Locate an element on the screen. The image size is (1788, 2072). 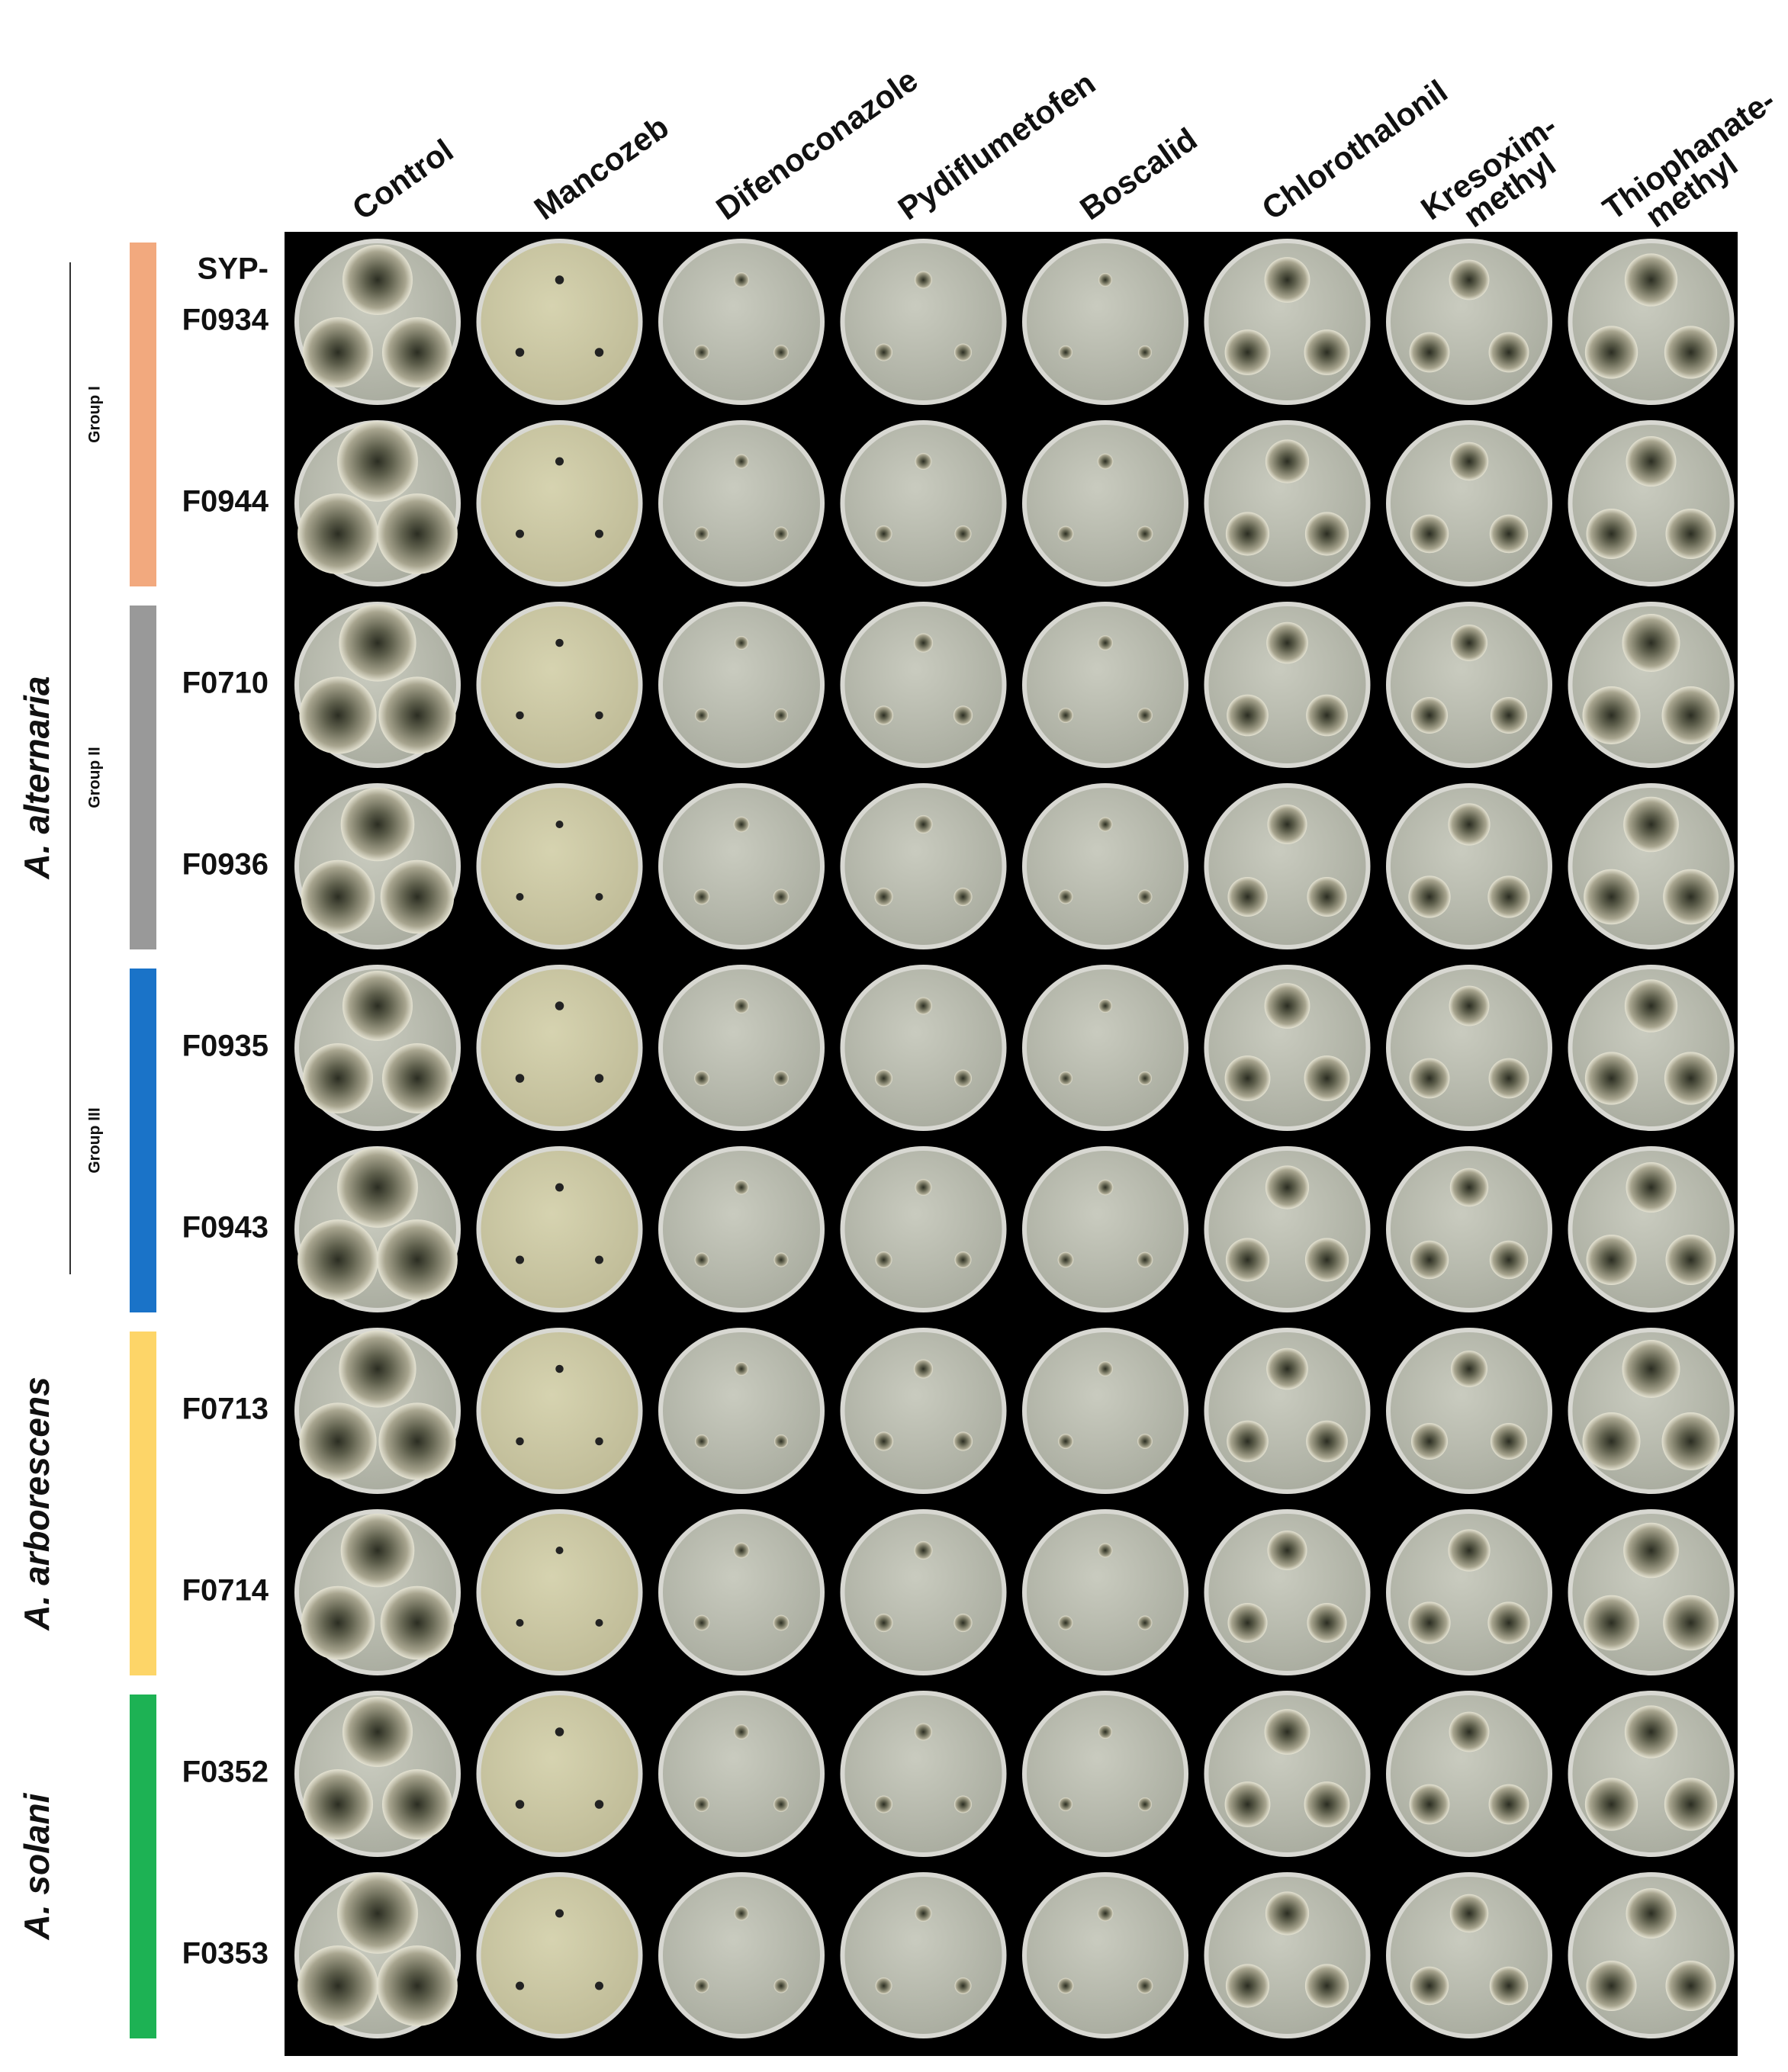
species-name: A. arborescens is located at coordinates (36, 1504).